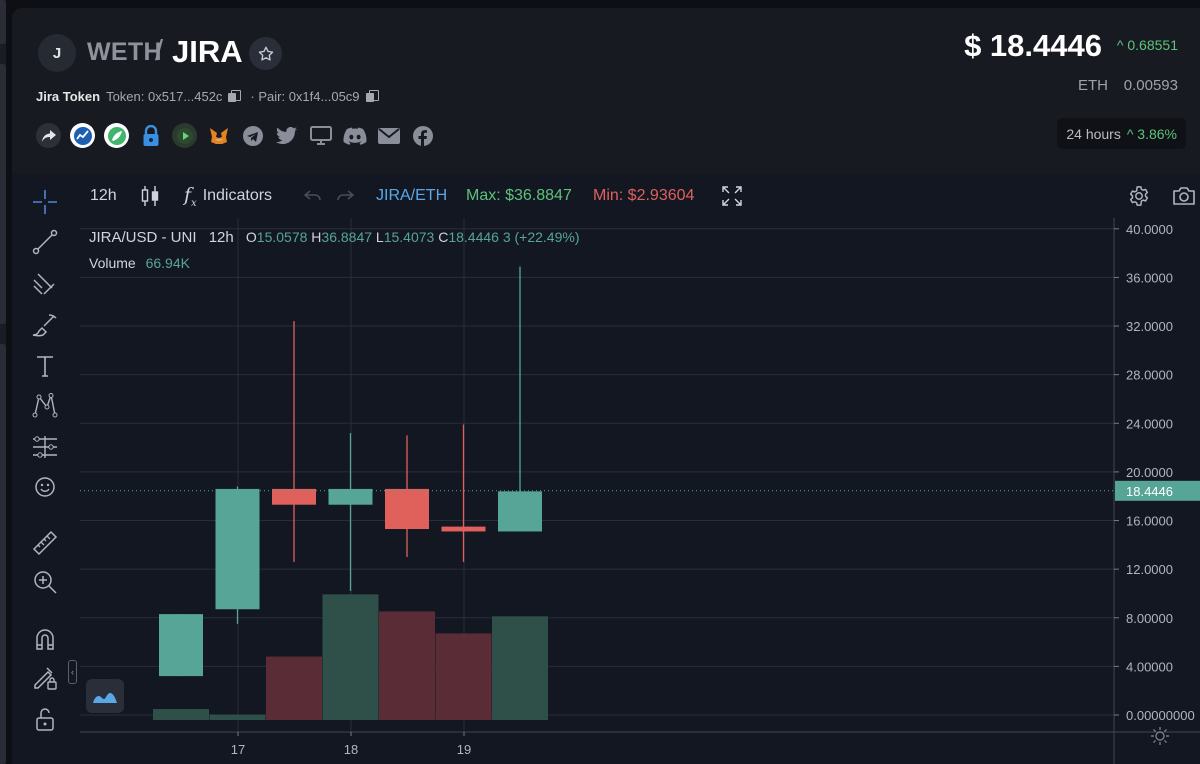 This screenshot has width=1200, height=764. What do you see at coordinates (347, 237) in the screenshot?
I see `high-value: 36.8847` at bounding box center [347, 237].